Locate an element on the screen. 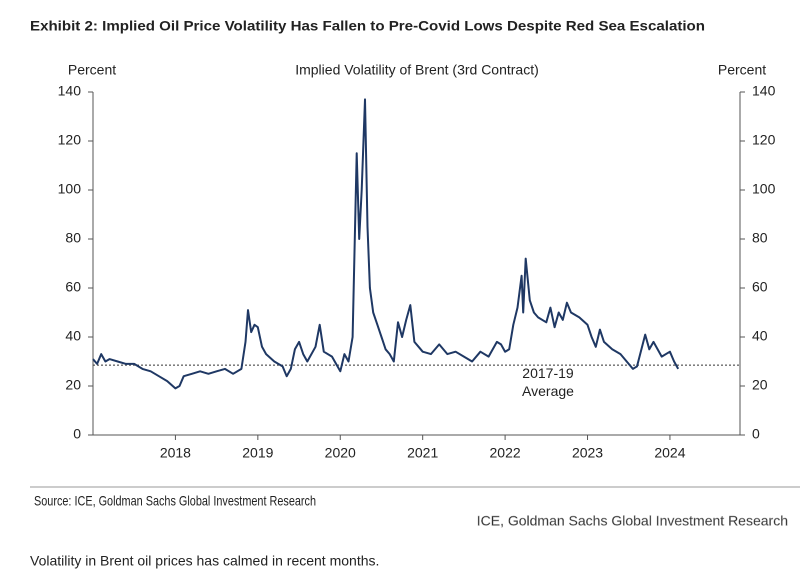  x-tick-label: 2019 is located at coordinates (257, 453).